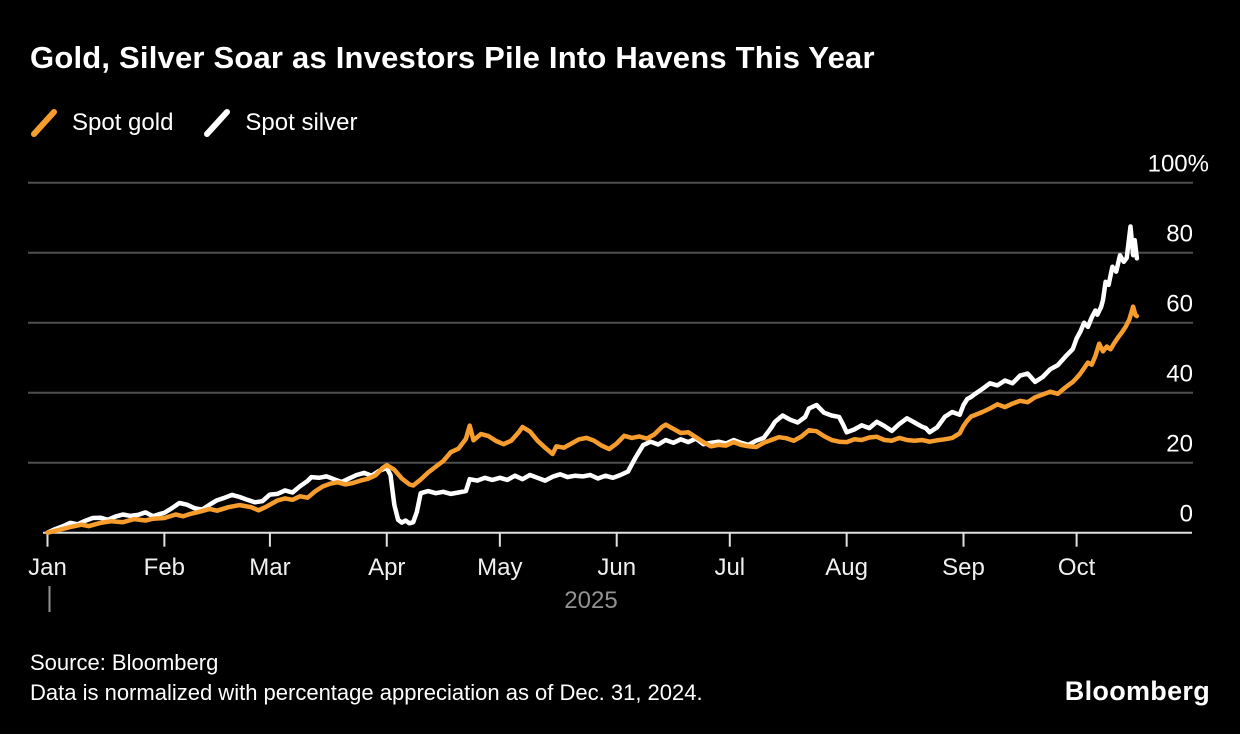 The image size is (1240, 734). I want to click on silver-line-swatch-icon, so click(217, 123).